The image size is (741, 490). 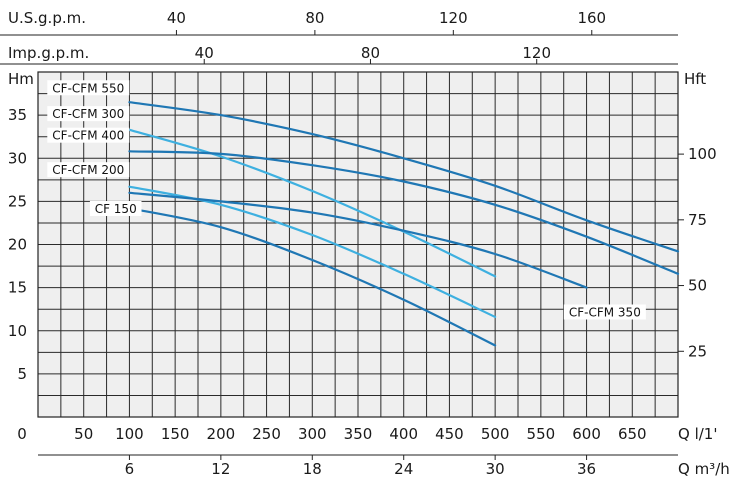 What do you see at coordinates (704, 469) in the screenshot?
I see `bottom-axis-m3h-label: Q m³/h` at bounding box center [704, 469].